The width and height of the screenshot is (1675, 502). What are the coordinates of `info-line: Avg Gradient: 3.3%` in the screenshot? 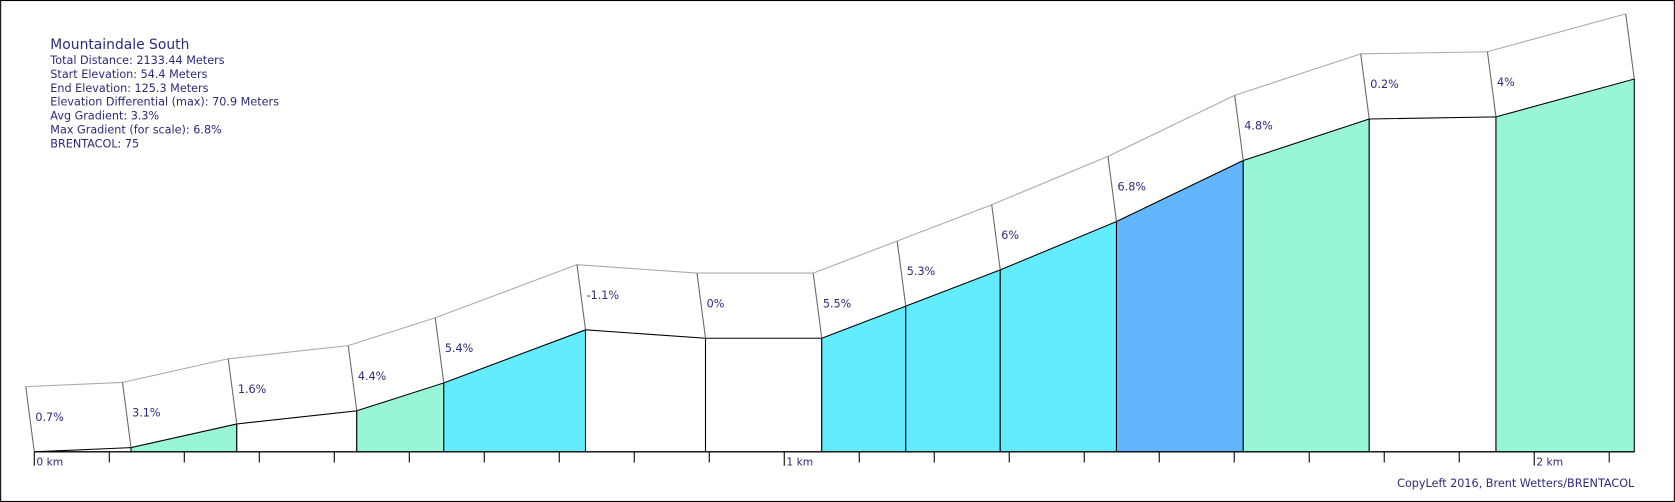 It's located at (104, 116).